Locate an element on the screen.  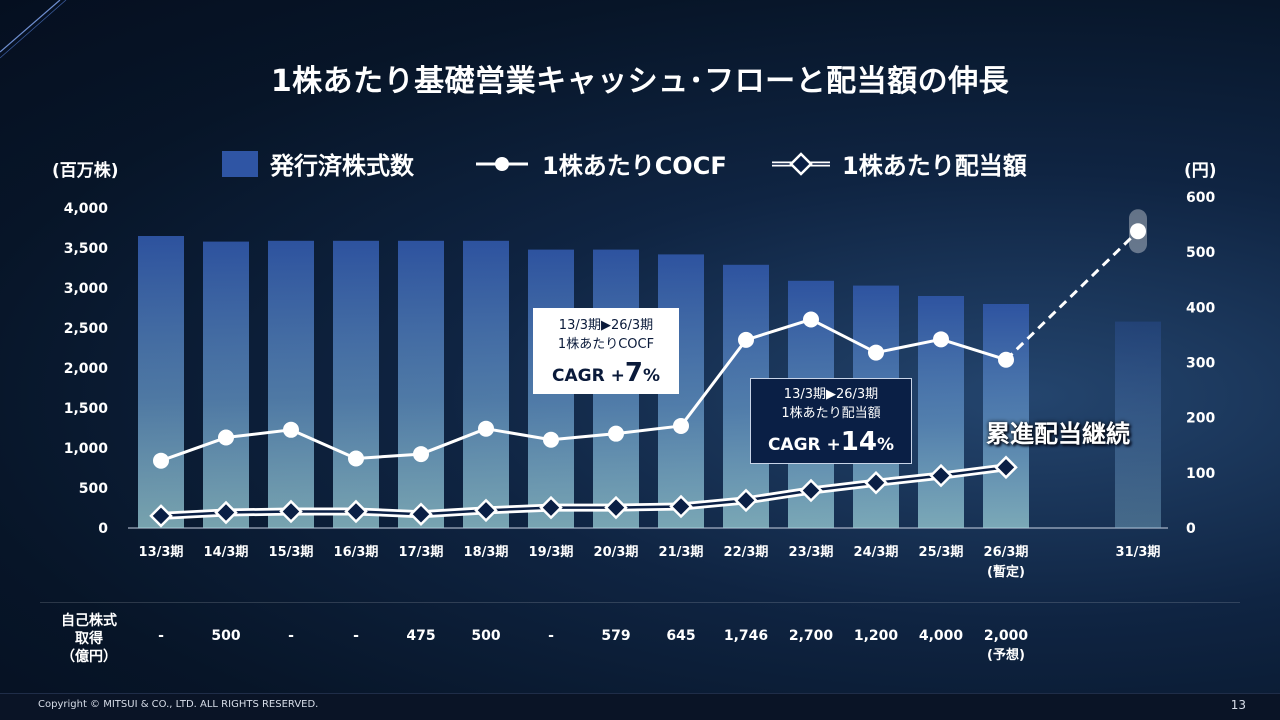
category-label: 17/3期 is located at coordinates (421, 552).